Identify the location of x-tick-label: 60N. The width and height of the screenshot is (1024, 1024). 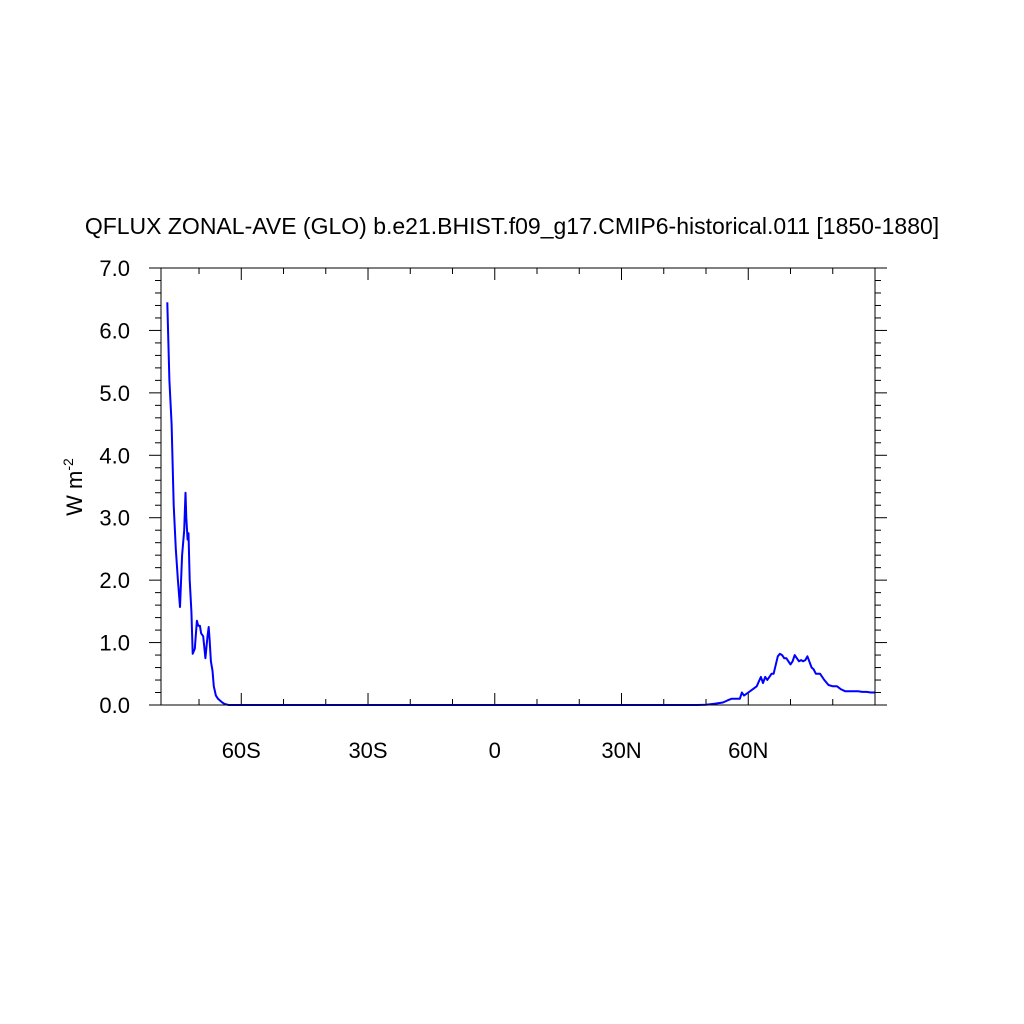
(748, 750).